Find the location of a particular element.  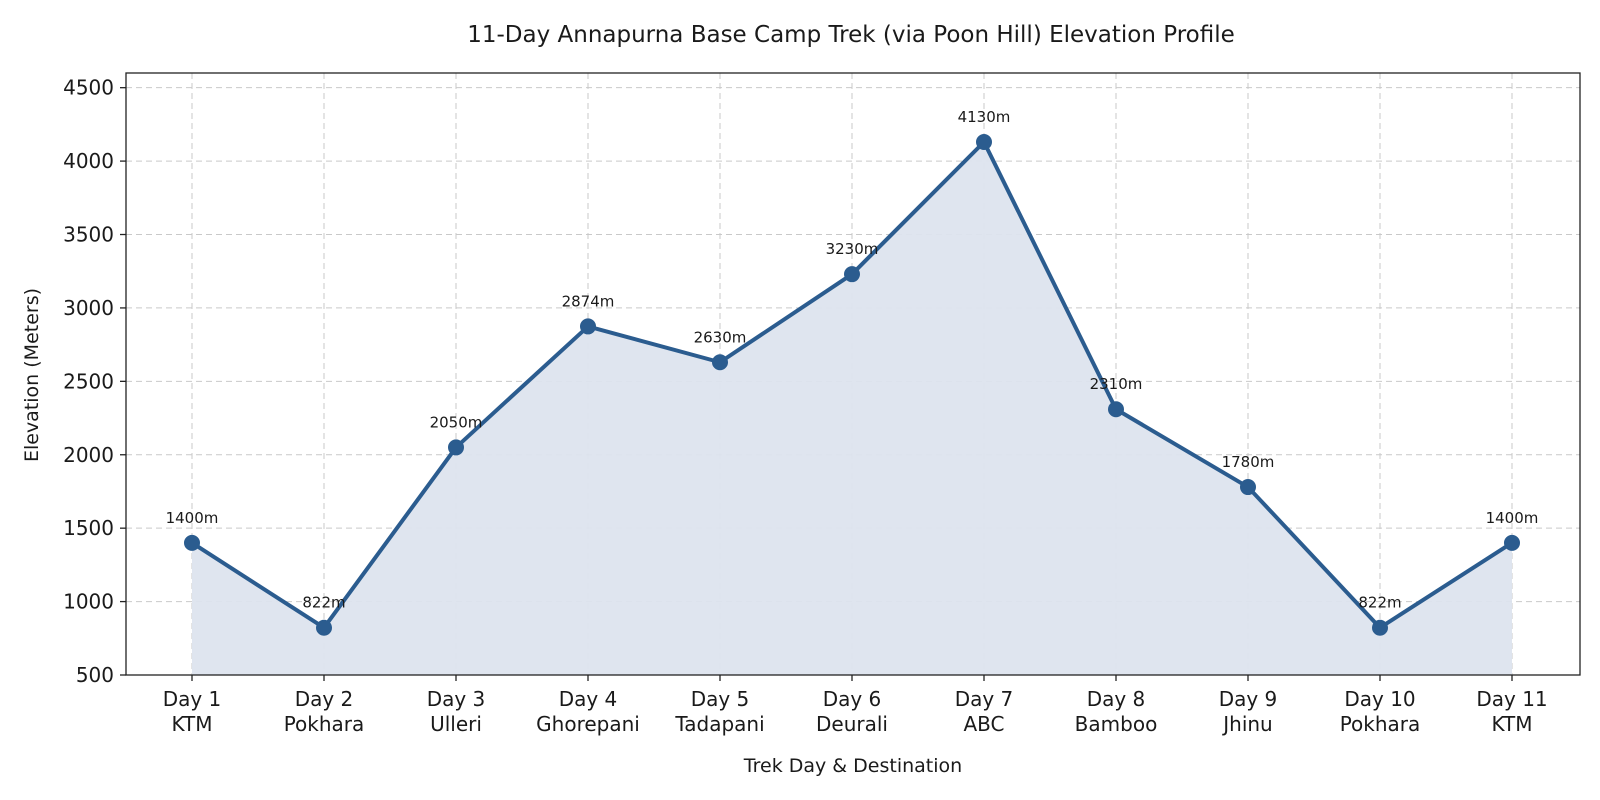

y-tick-label: 3000 is located at coordinates (88, 308).